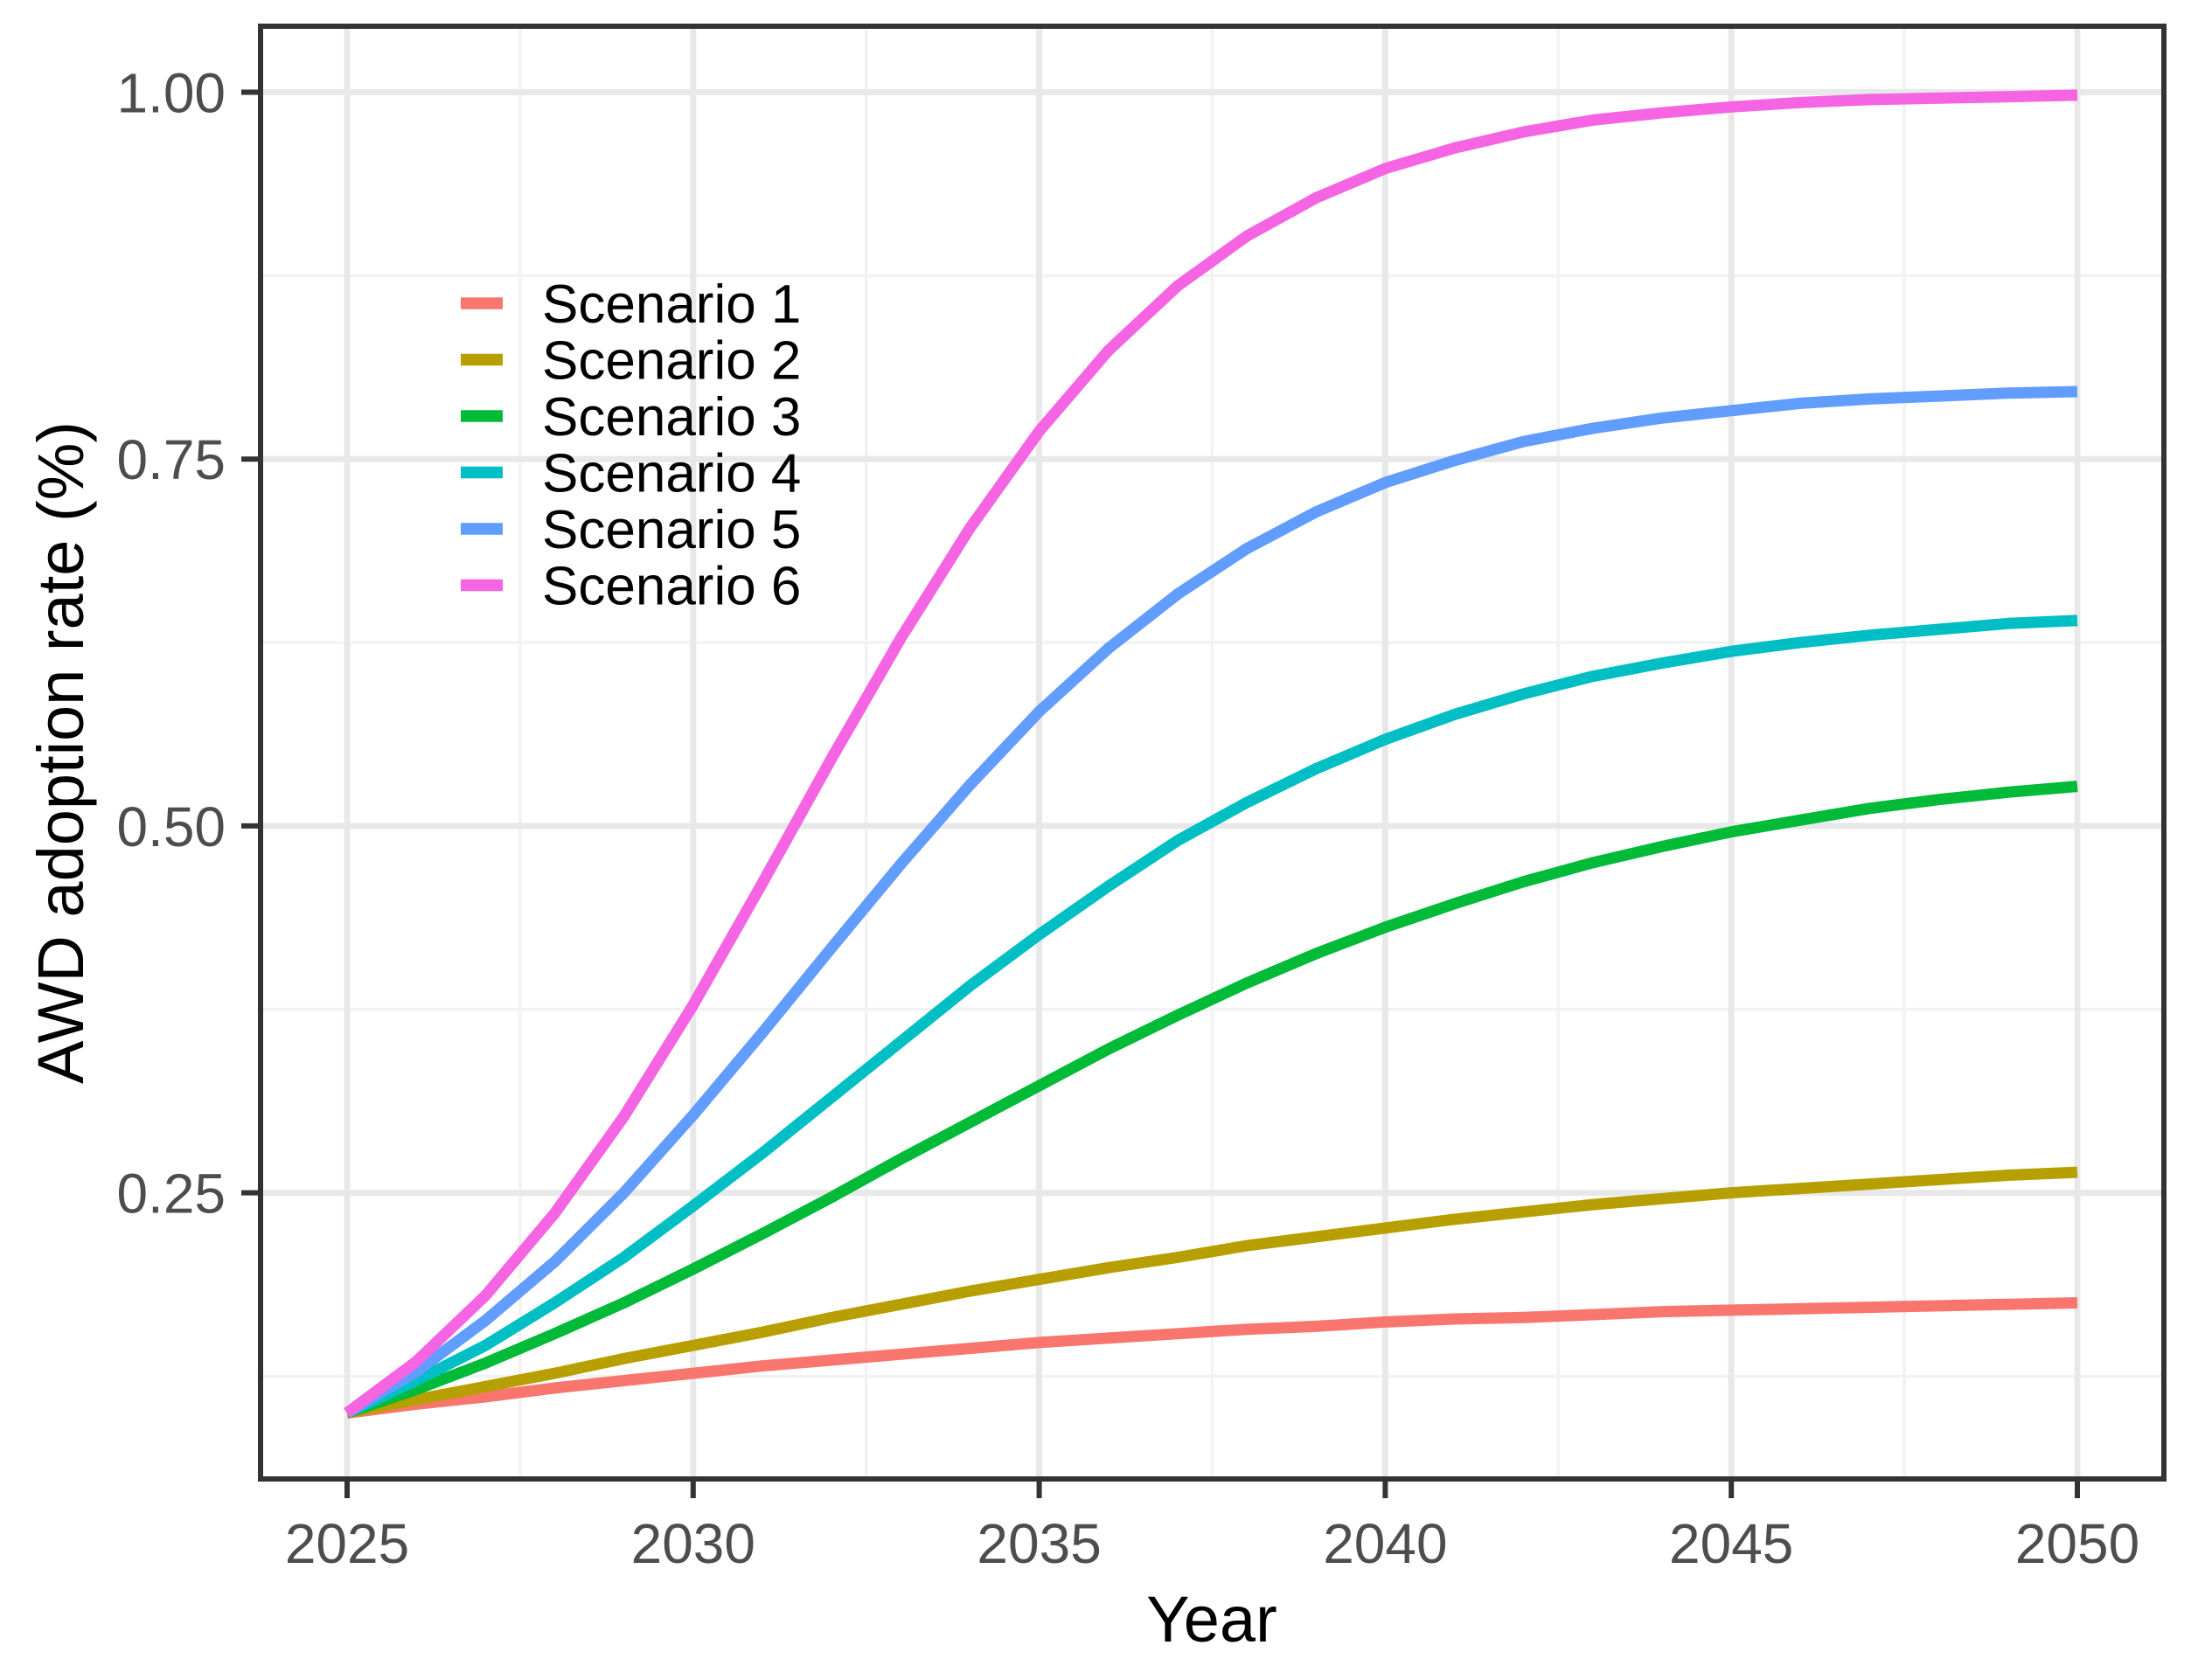 The image size is (2191, 1680). What do you see at coordinates (171, 93) in the screenshot?
I see `y-tick-label: 1.00` at bounding box center [171, 93].